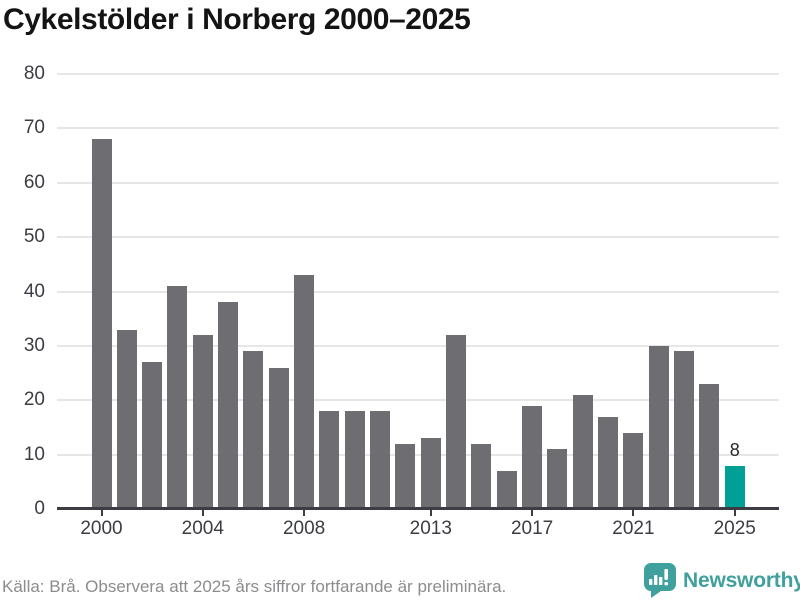 The width and height of the screenshot is (800, 600). What do you see at coordinates (39, 508) in the screenshot?
I see `y-tick-label-0: 0` at bounding box center [39, 508].